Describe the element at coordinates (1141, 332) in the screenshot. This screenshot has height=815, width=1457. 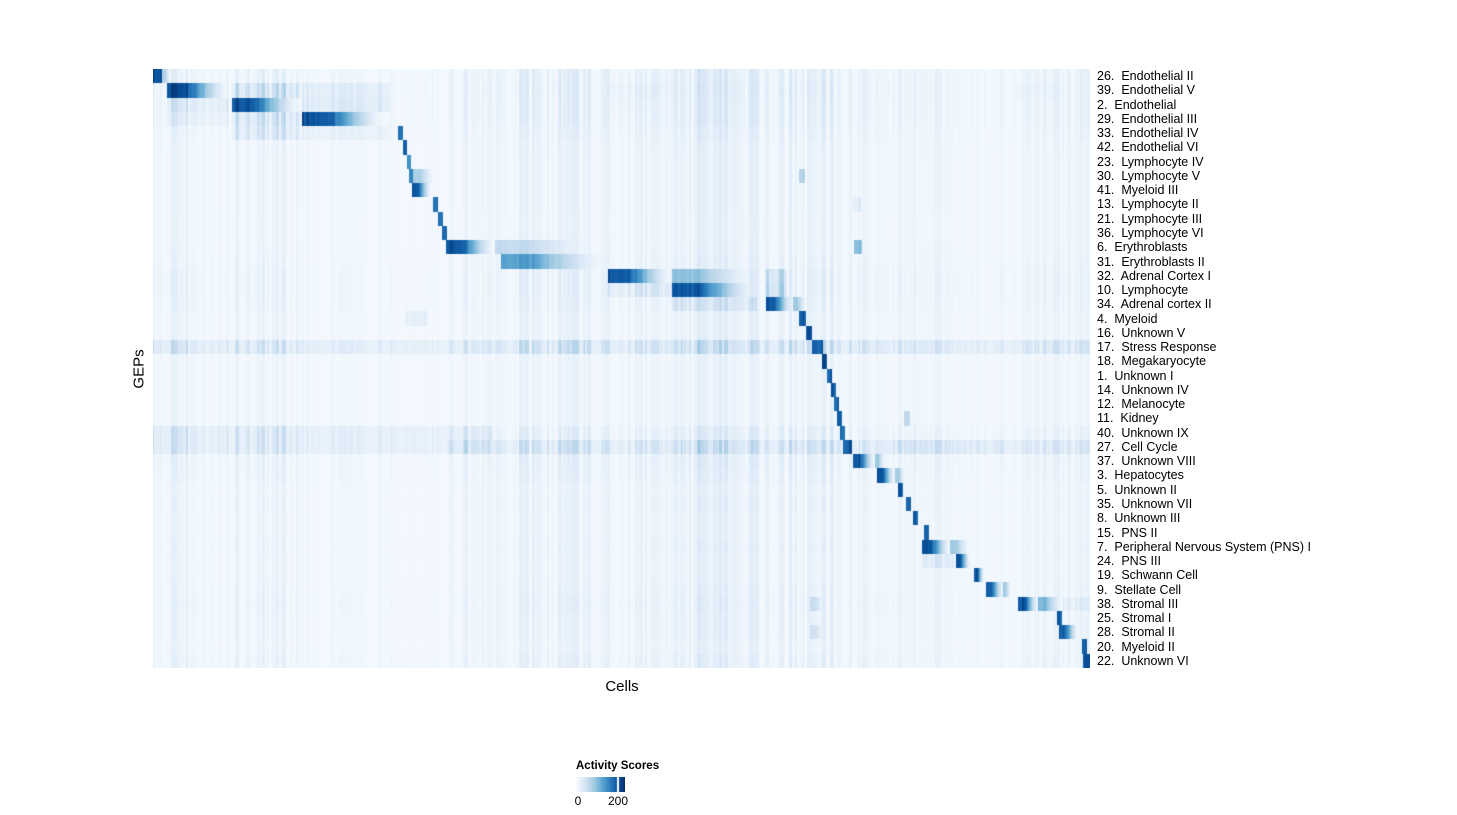
I see `row-label: 16. Unknown V` at that location.